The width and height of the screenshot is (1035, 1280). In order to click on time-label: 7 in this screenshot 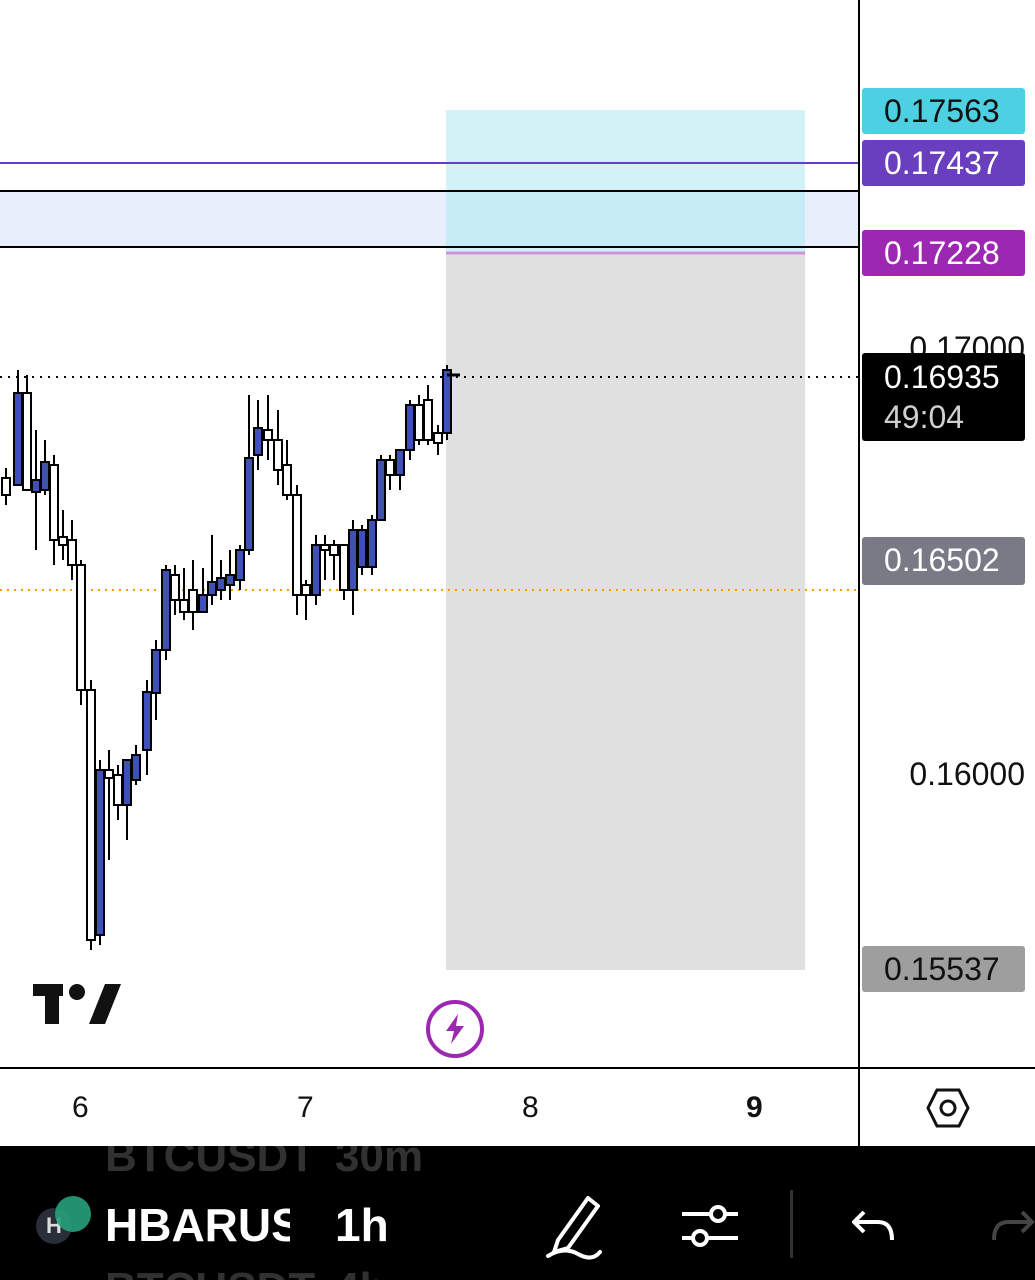, I will do `click(305, 1107)`.